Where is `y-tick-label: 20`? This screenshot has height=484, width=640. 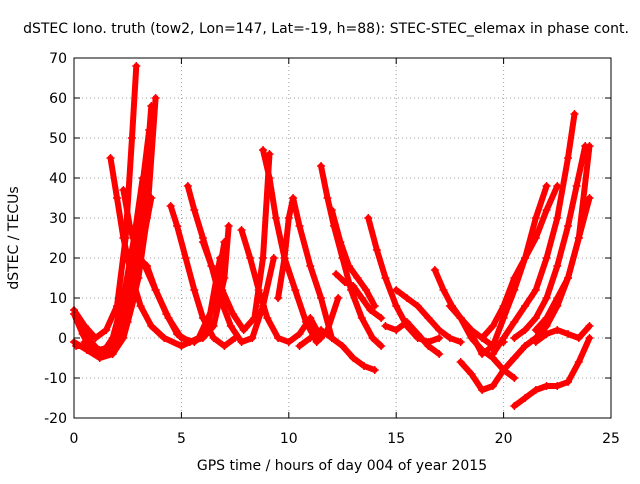
y-tick-label: 20 is located at coordinates (58, 259).